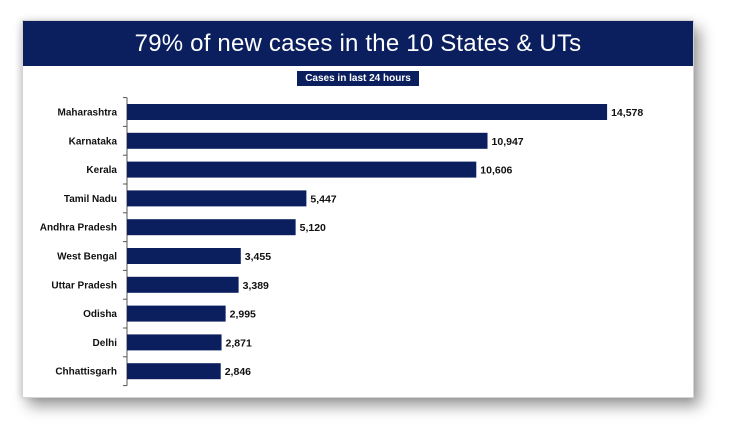  I want to click on bar-maharashtra, so click(367, 112).